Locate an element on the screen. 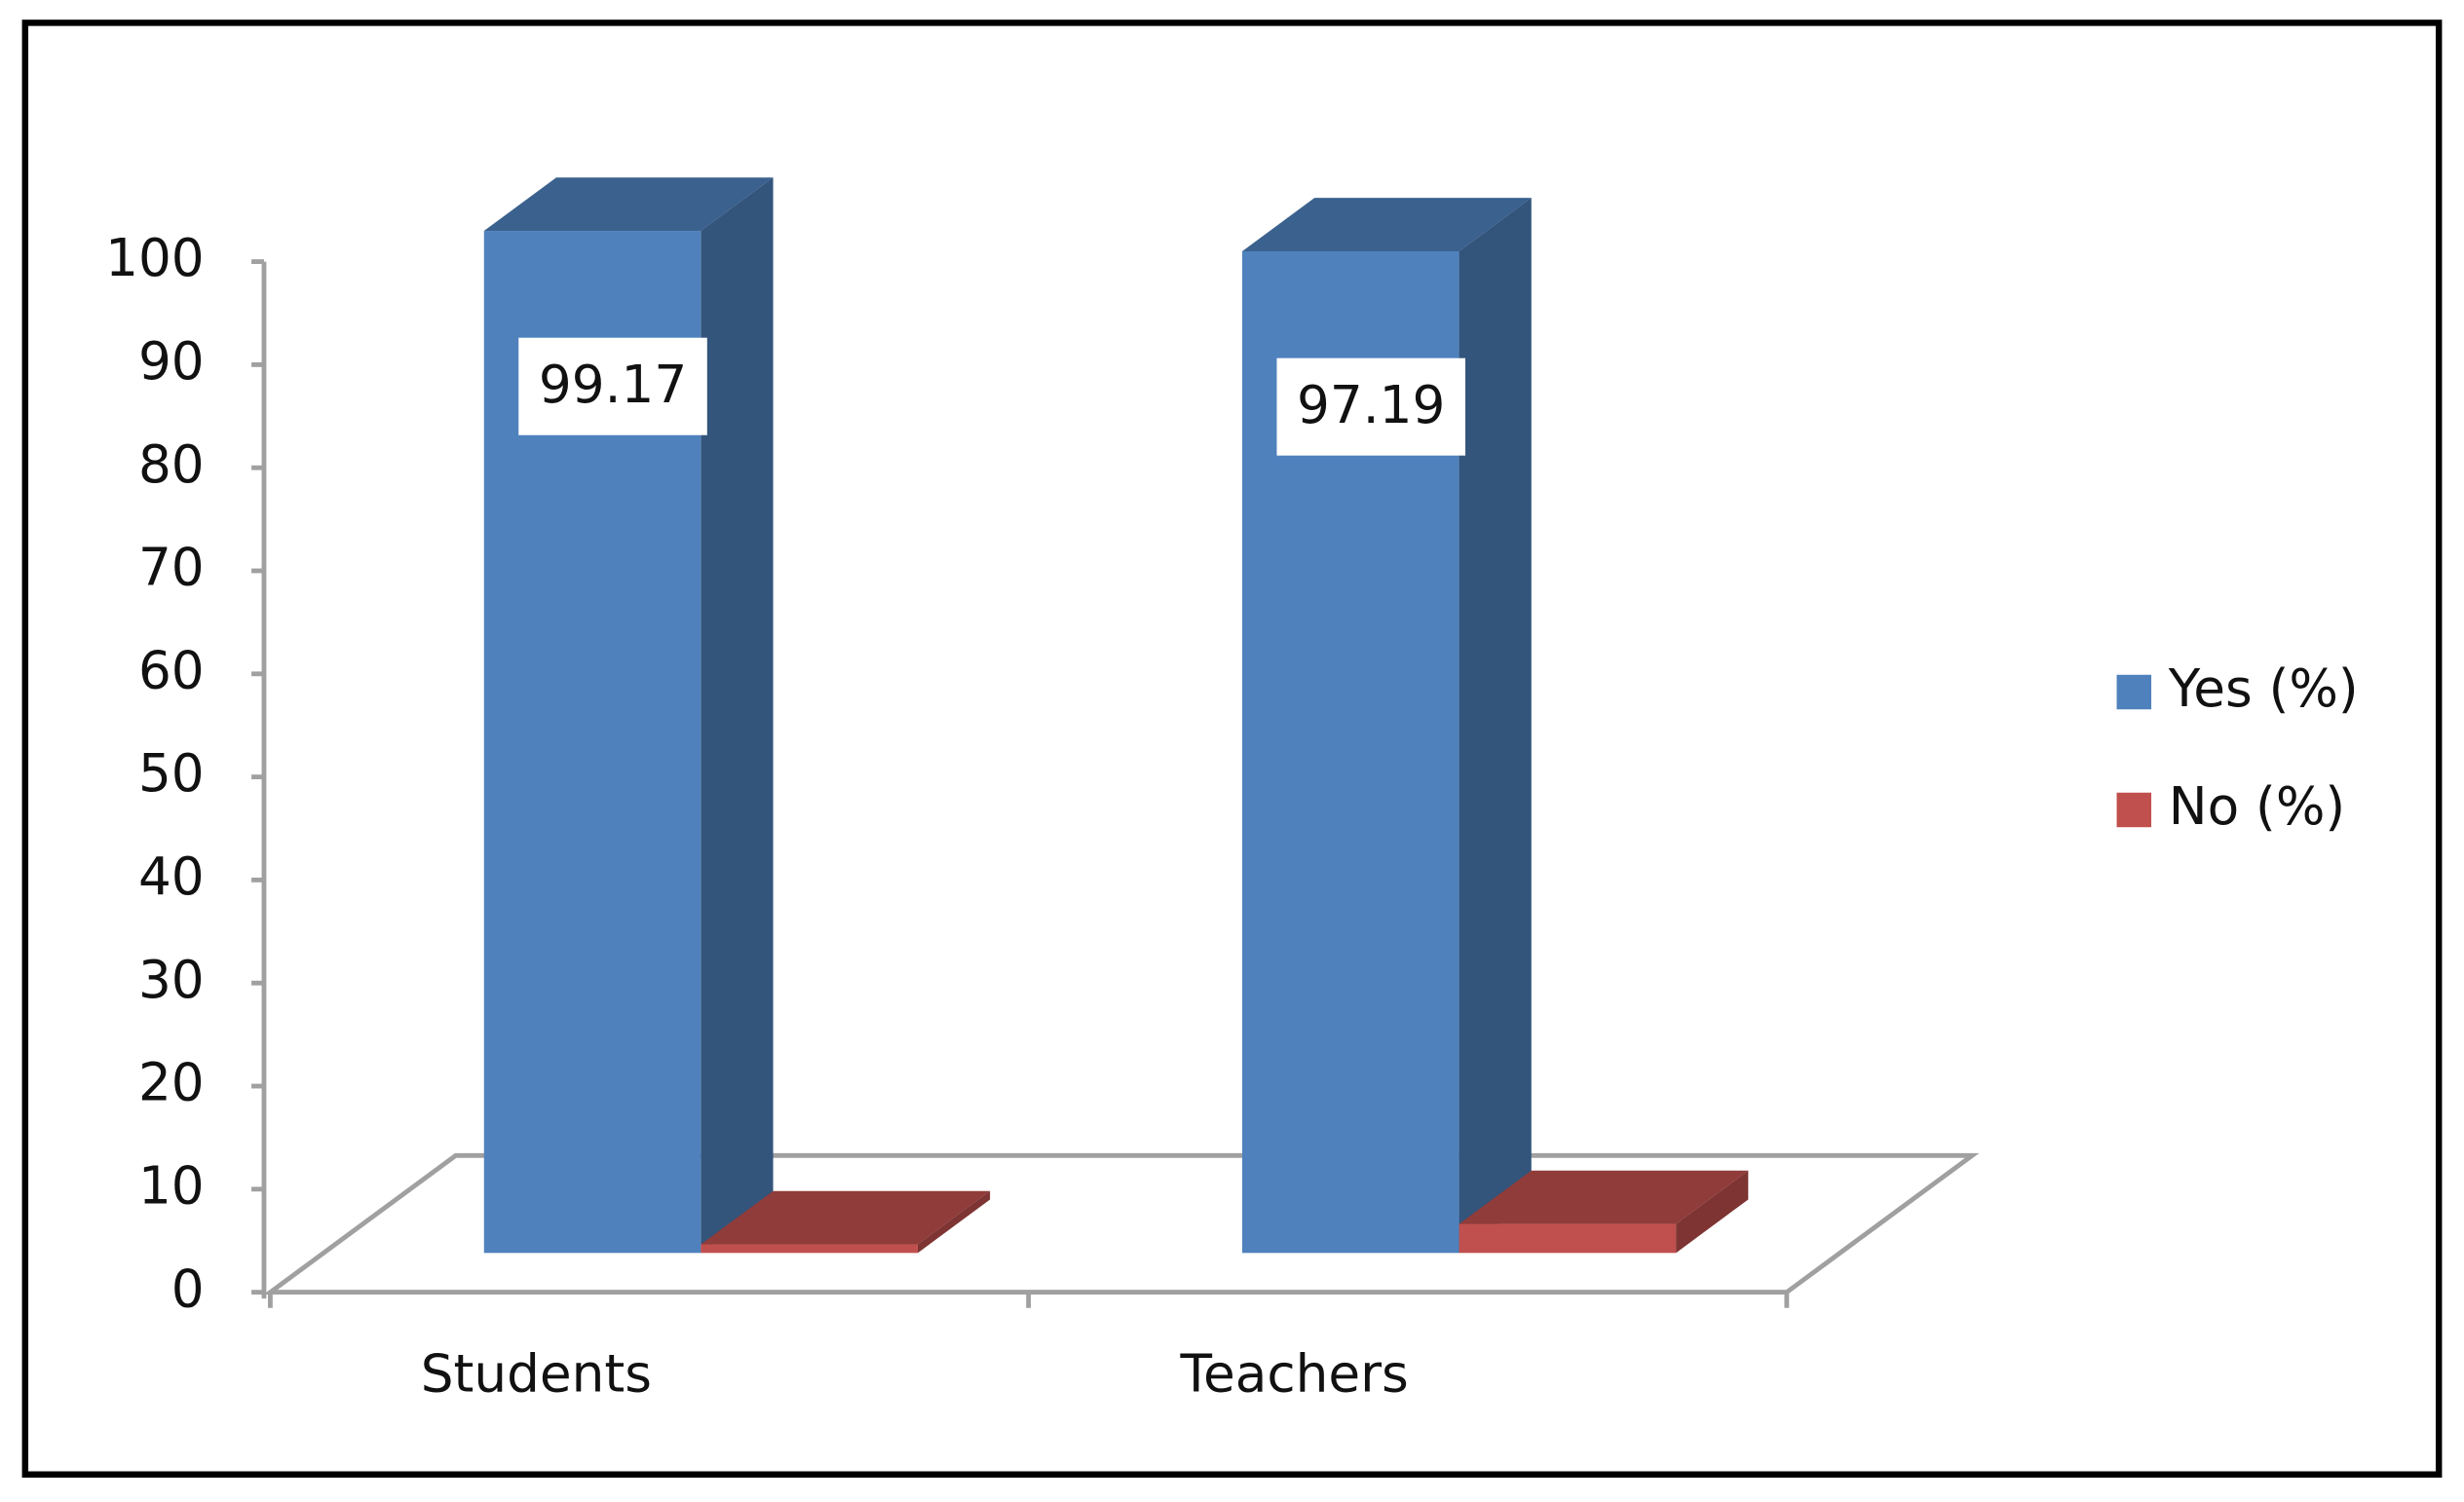 The width and height of the screenshot is (2464, 1502). x-tick-label: Students is located at coordinates (536, 1374).